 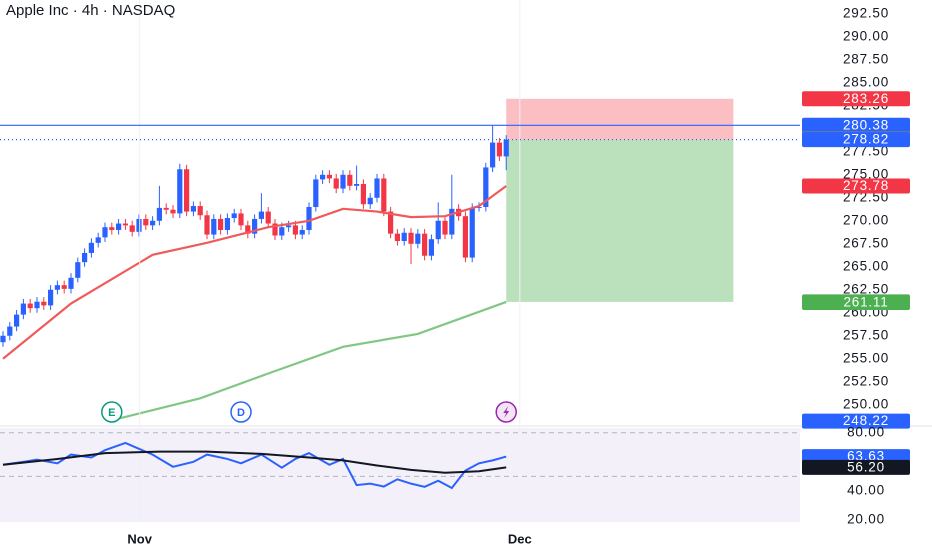 What do you see at coordinates (866, 489) in the screenshot?
I see `y-tick-label: 40.00` at bounding box center [866, 489].